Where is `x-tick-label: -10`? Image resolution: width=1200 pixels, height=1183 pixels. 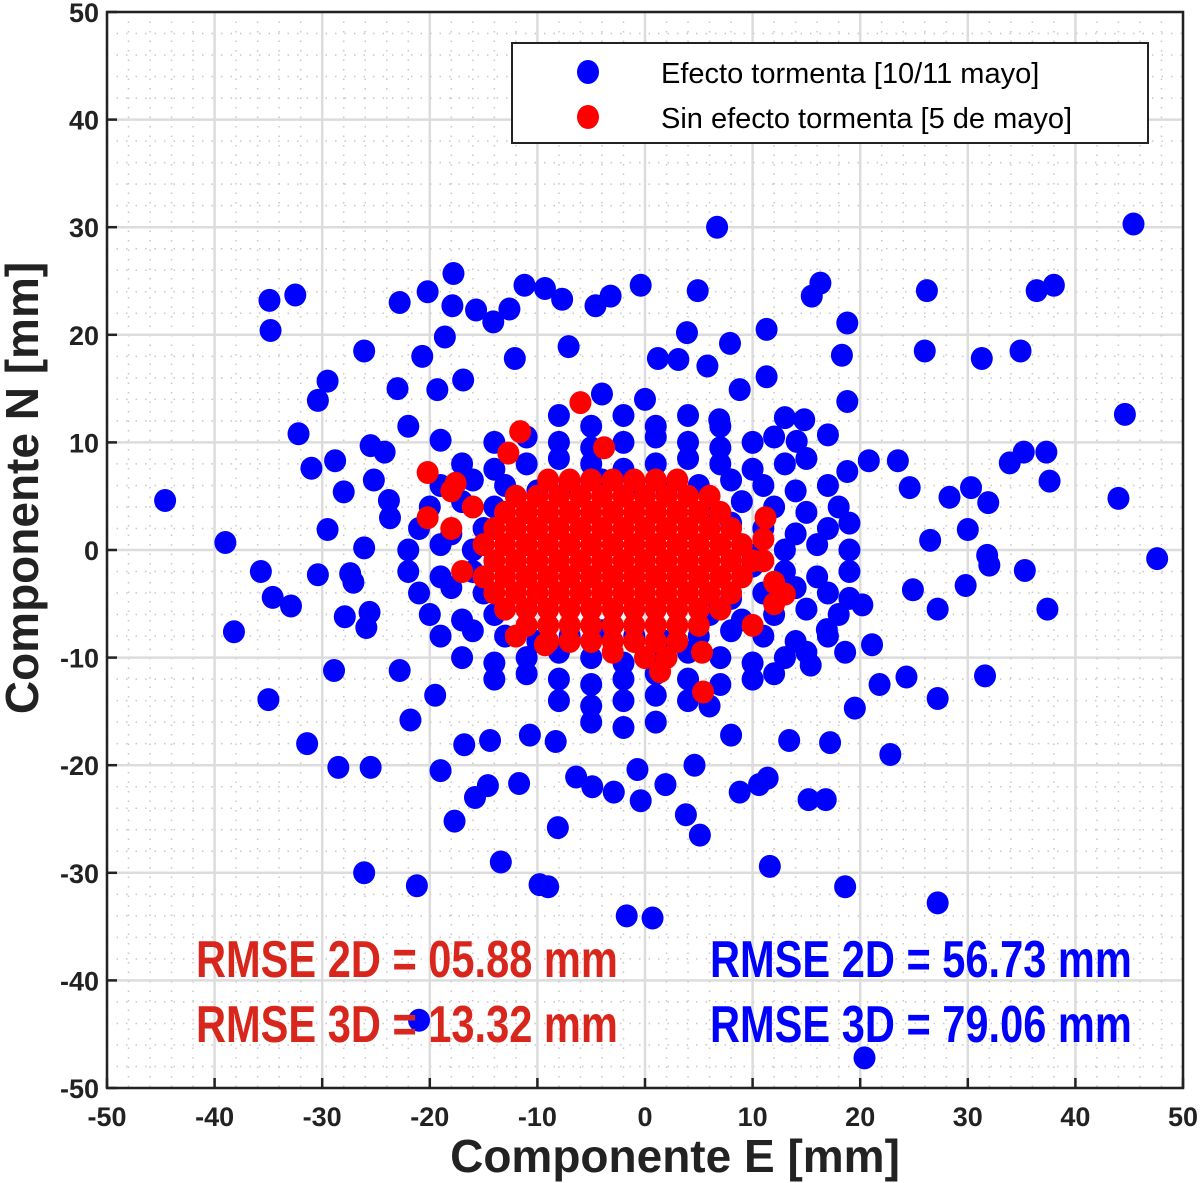 x-tick-label: -10 is located at coordinates (537, 1117).